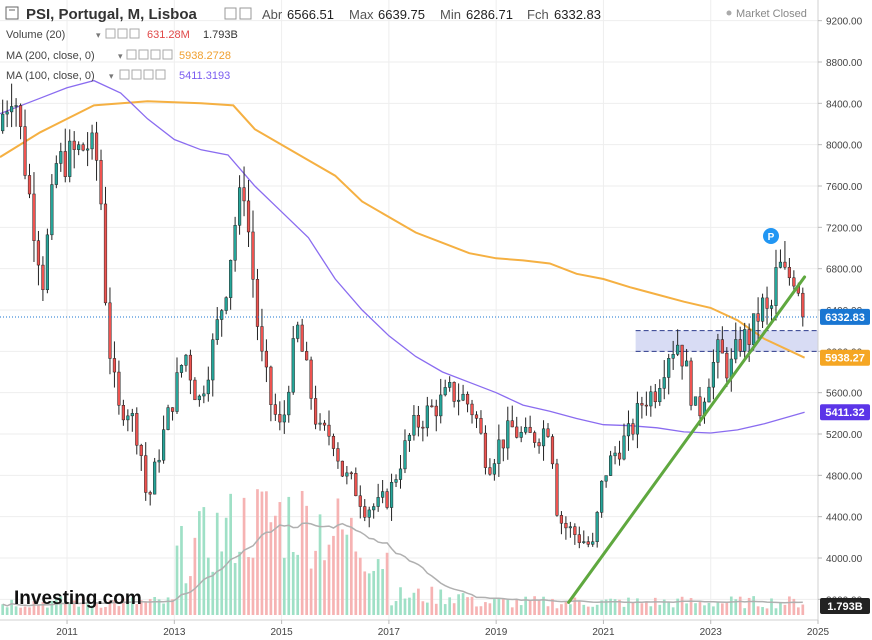  I want to click on svg-text: 5938.2728, so click(205, 56).